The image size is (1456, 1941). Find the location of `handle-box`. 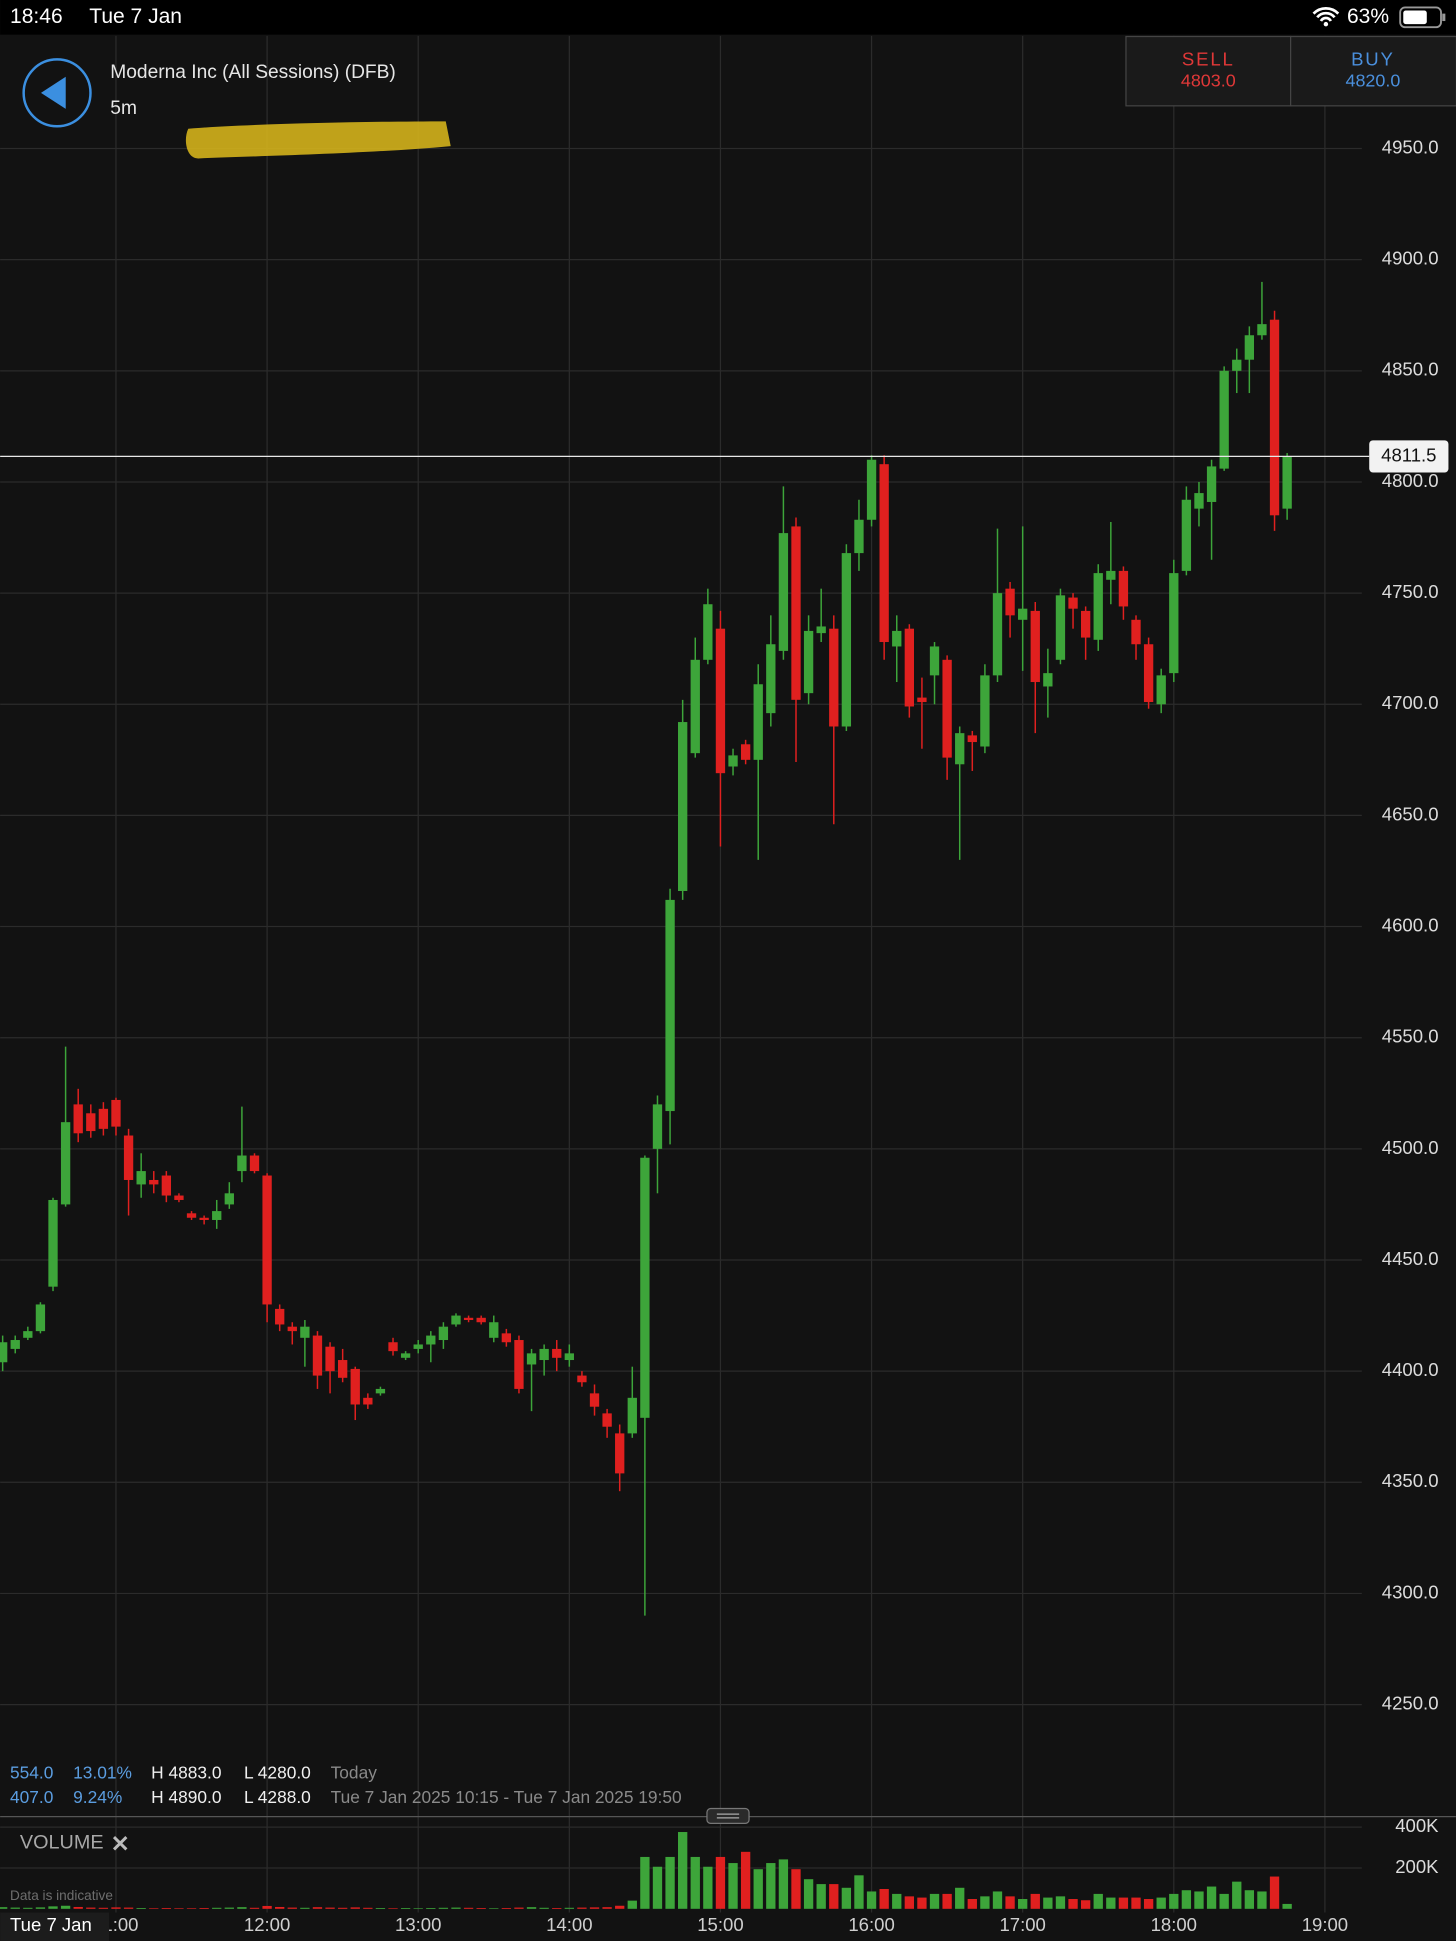

handle-box is located at coordinates (728, 1816).